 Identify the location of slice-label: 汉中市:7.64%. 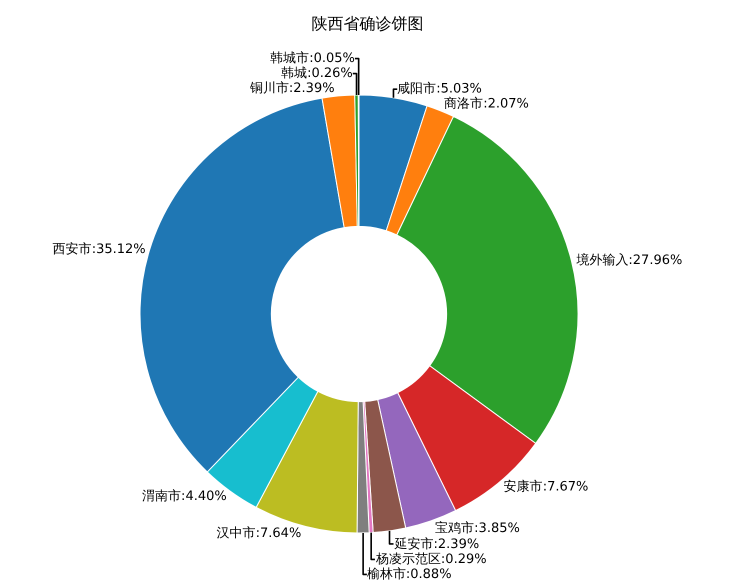
(259, 533).